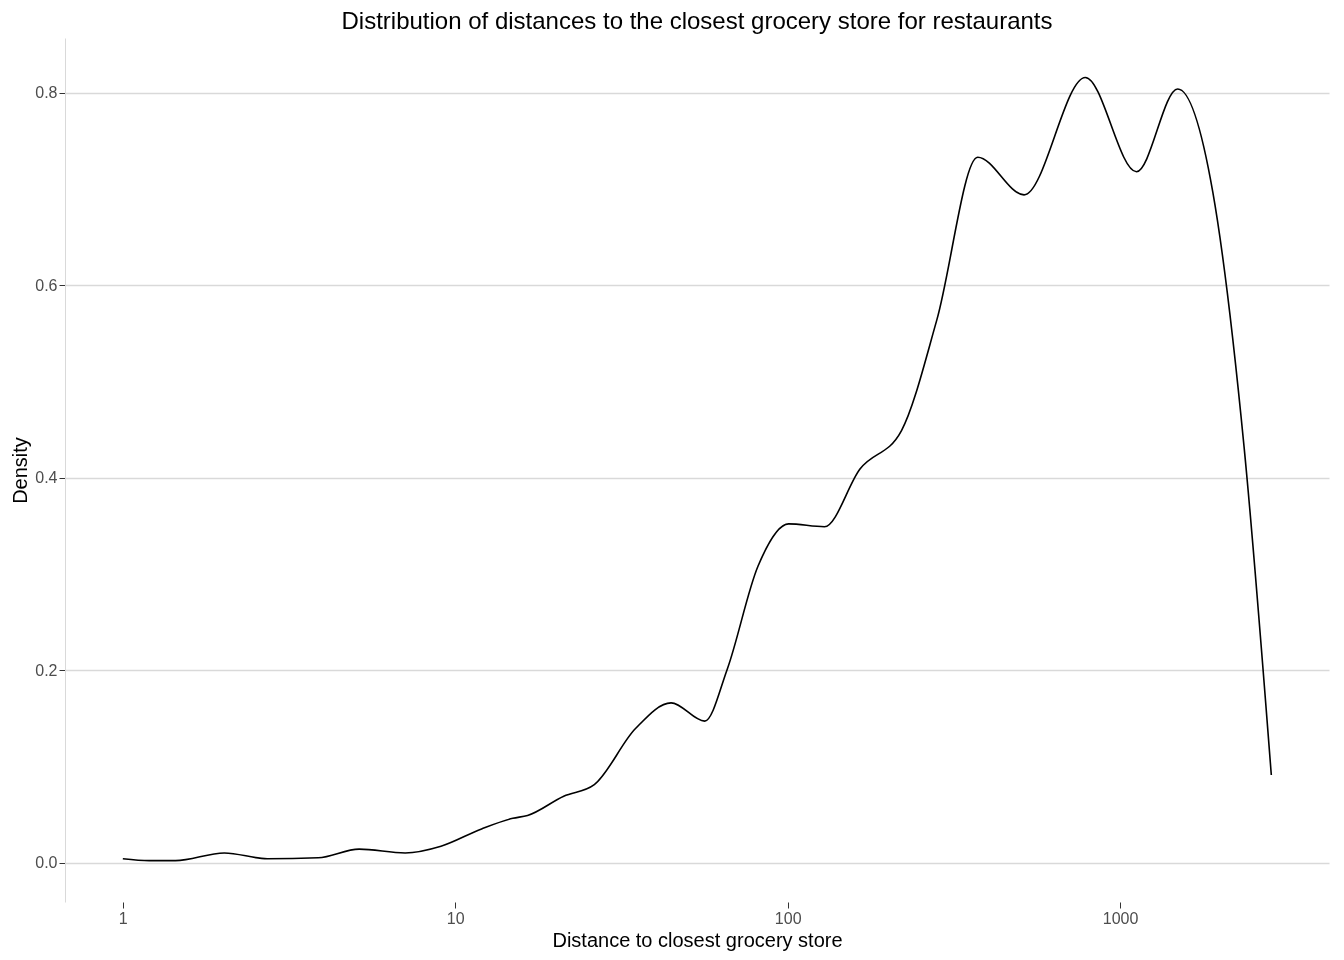 The image size is (1344, 960). I want to click on y-tick-label: 0.0, so click(46, 863).